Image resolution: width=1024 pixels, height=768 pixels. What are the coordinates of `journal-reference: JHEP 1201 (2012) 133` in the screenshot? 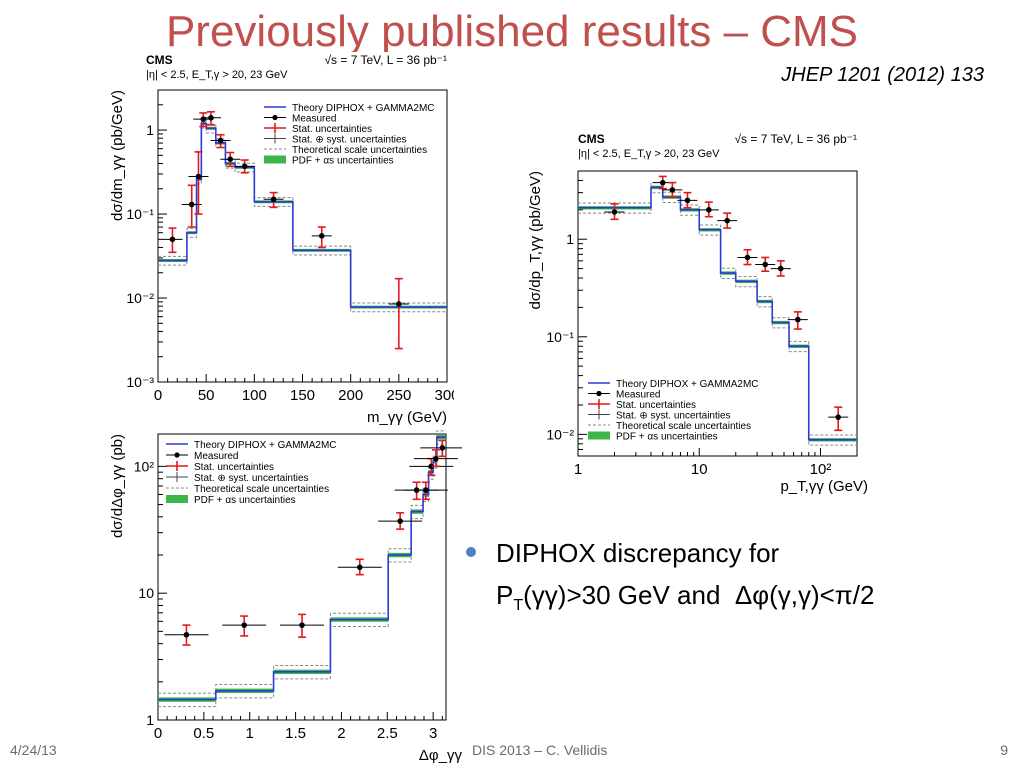 It's located at (882, 75).